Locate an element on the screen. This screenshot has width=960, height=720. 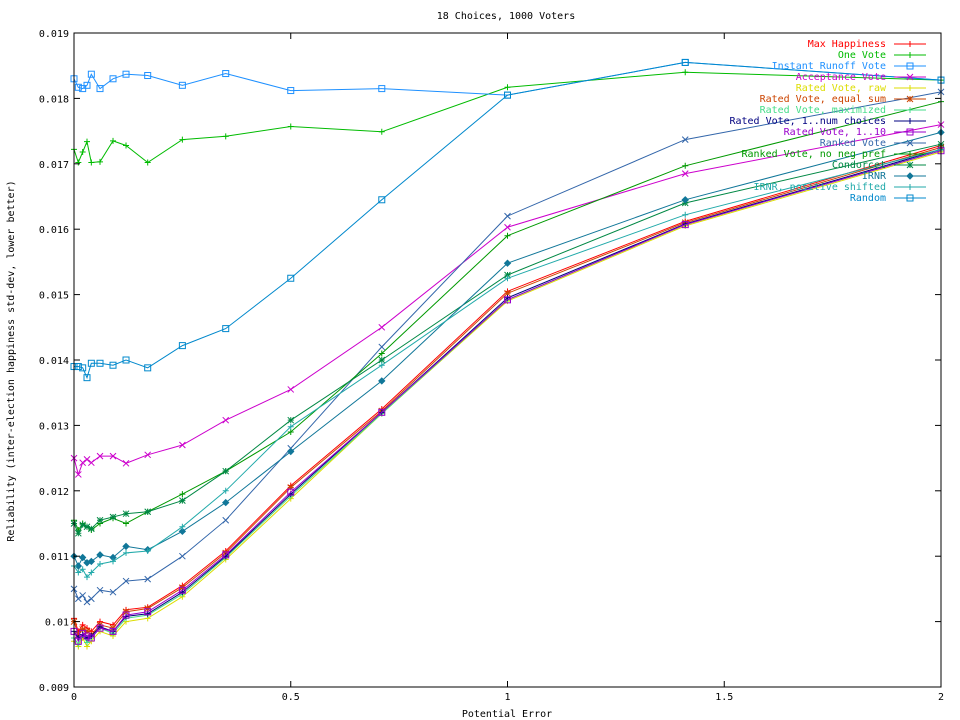
legend-label: Rated Vote, maximized is located at coordinates (823, 110).